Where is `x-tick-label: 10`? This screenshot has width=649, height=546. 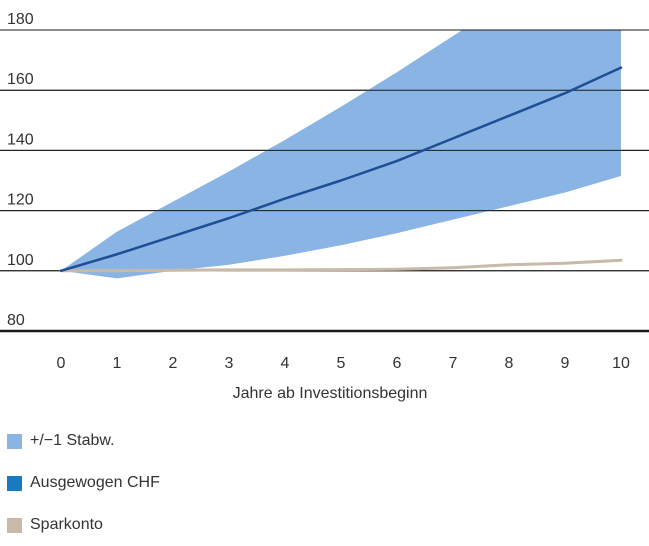
x-tick-label: 10 is located at coordinates (621, 363).